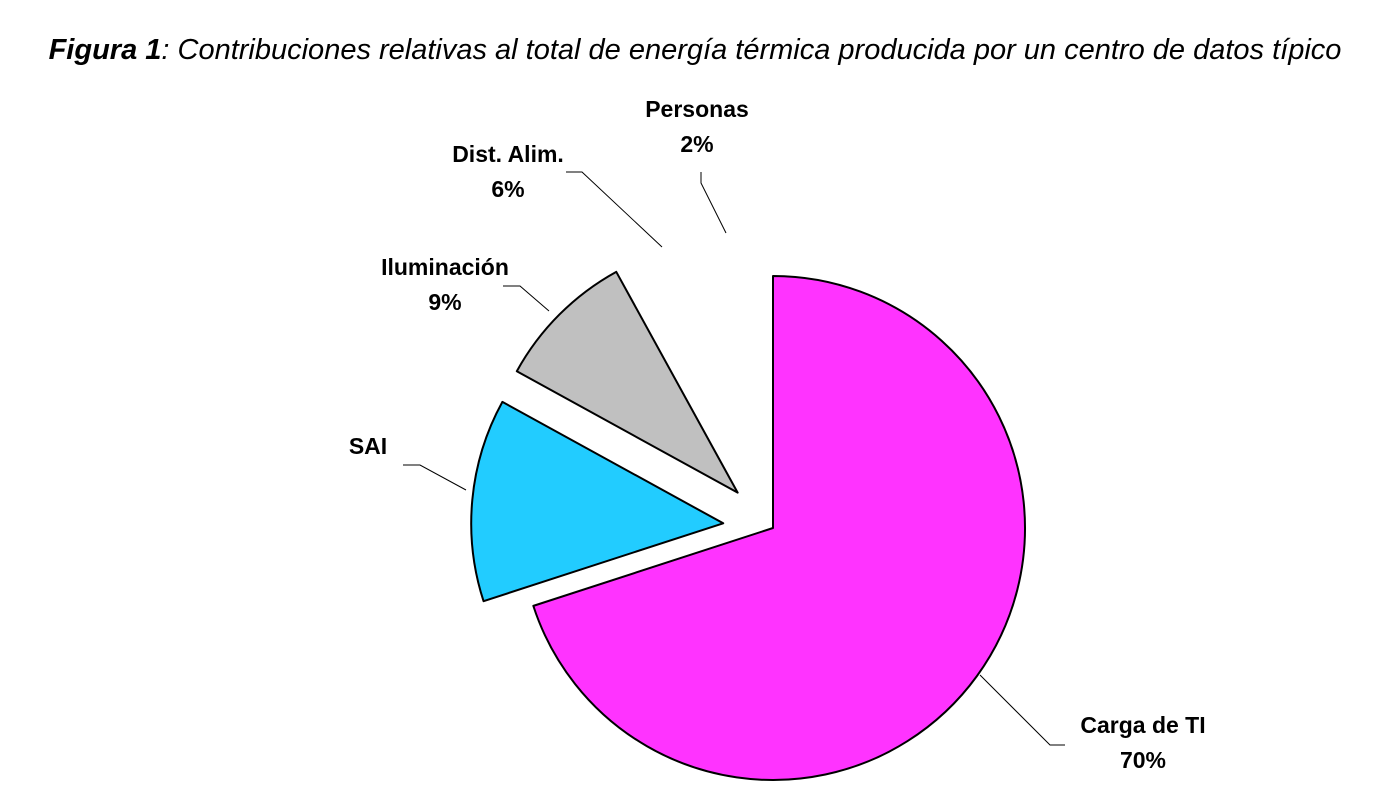  I want to click on slice-label-sai: SAI, so click(368, 446).